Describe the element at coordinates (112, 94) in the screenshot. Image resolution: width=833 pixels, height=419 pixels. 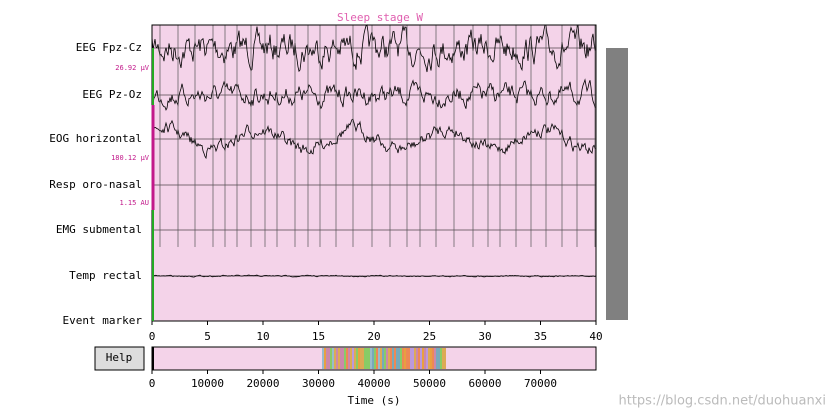
I see `channel-label: EEG Pz-Oz` at that location.